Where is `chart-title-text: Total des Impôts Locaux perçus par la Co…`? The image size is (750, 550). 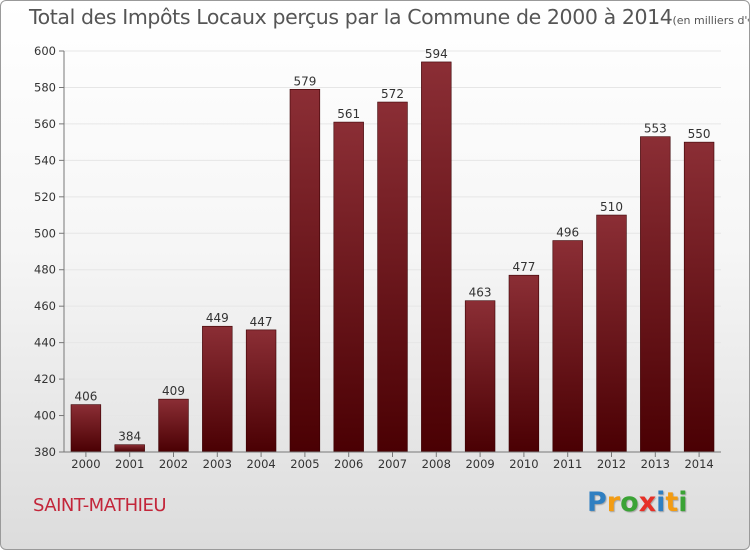 chart-title-text: Total des Impôts Locaux perçus par la Co… is located at coordinates (351, 17).